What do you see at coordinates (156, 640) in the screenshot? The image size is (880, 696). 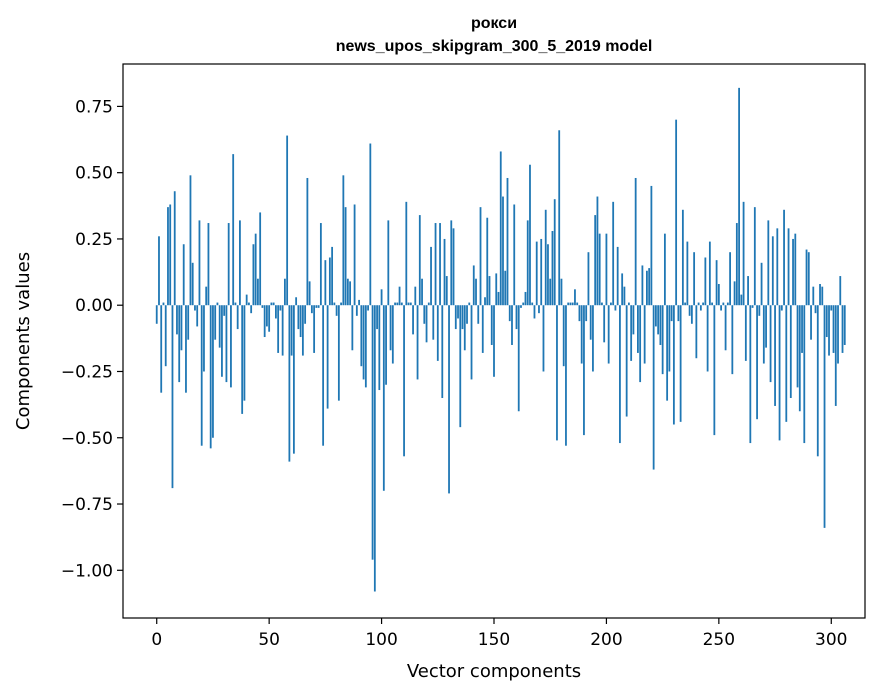 I see `x-tick-label: 0` at bounding box center [156, 640].